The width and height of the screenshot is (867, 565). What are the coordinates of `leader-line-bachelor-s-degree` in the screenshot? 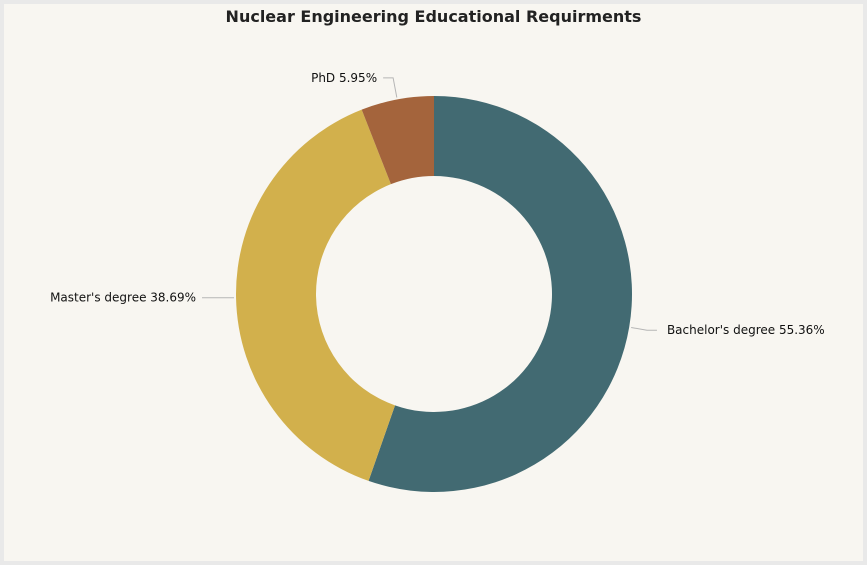 It's located at (644, 329).